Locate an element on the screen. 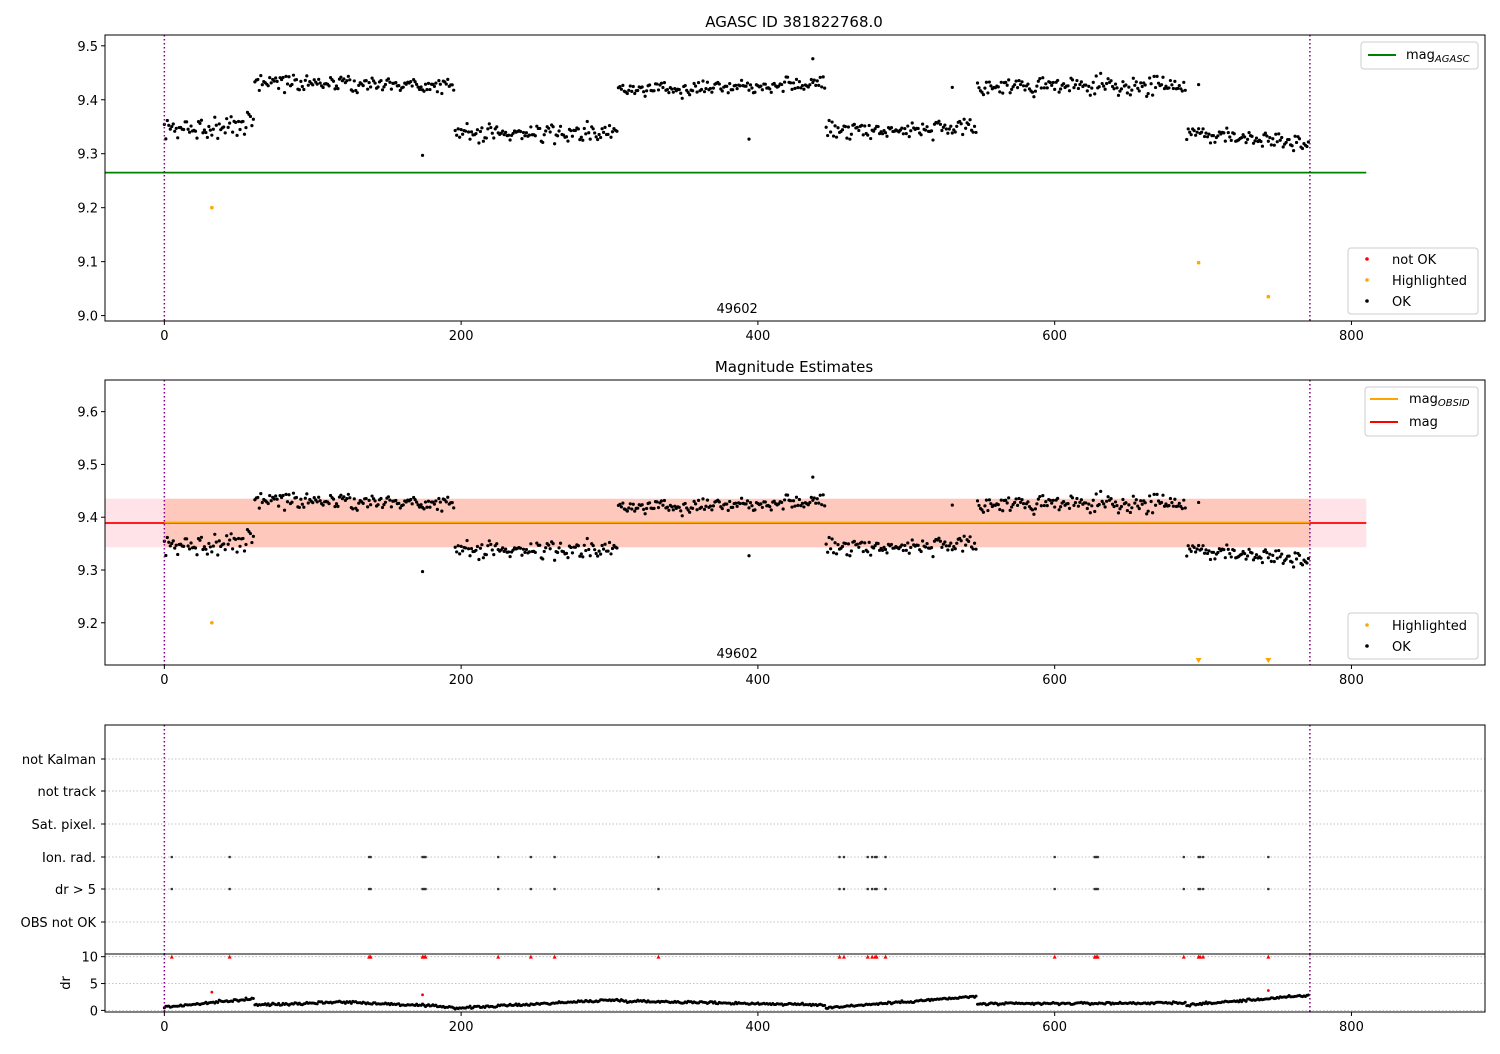 This screenshot has height=1054, width=1500. p2-xtick-label: 0 is located at coordinates (164, 680).